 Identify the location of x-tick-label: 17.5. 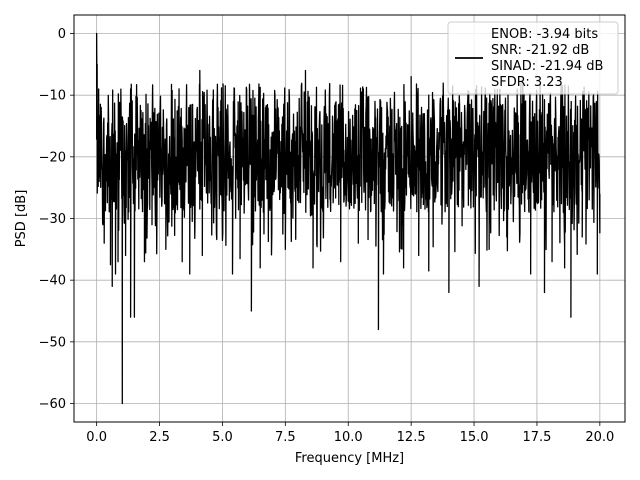
(536, 437).